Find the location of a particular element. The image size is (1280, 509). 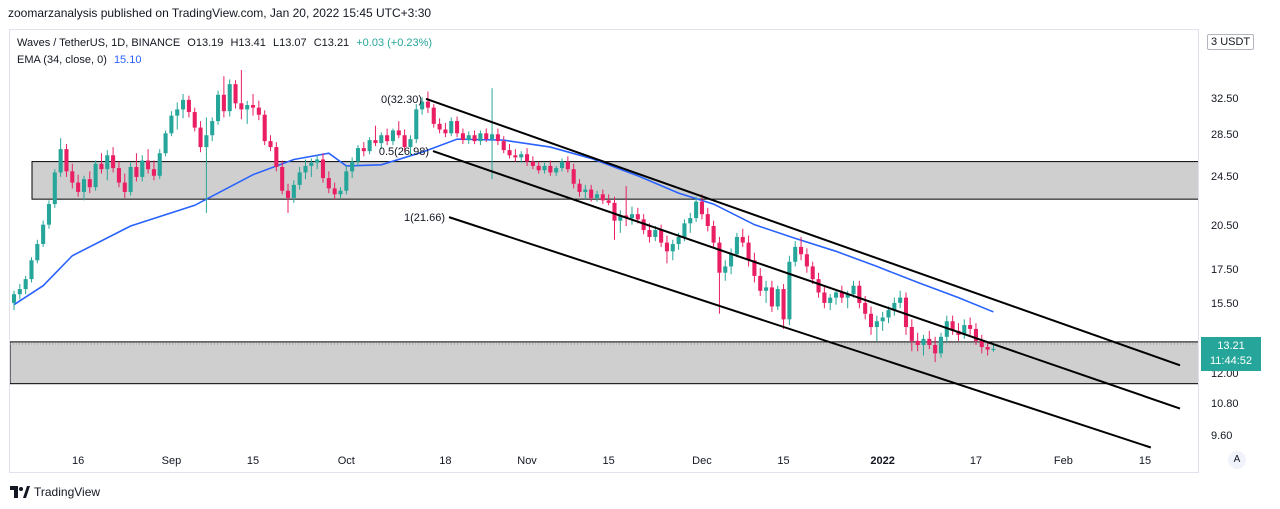

price-tick-label: 12.00 is located at coordinates (1225, 374).